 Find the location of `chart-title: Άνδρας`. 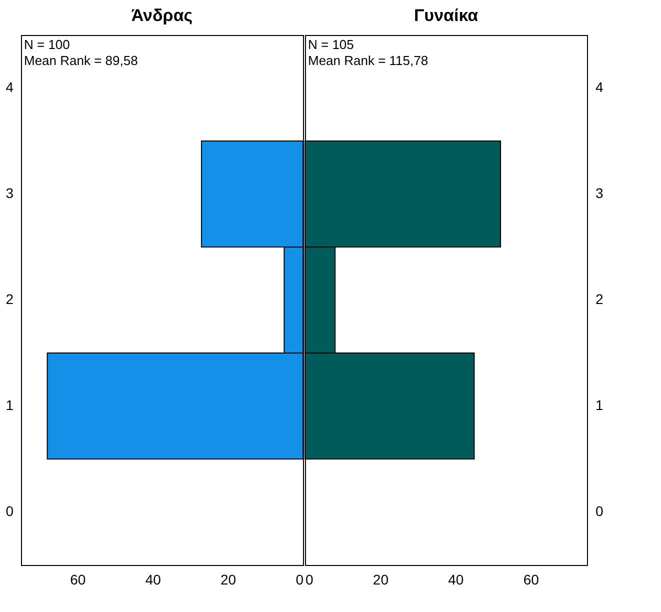

chart-title: Άνδρας is located at coordinates (162, 15).